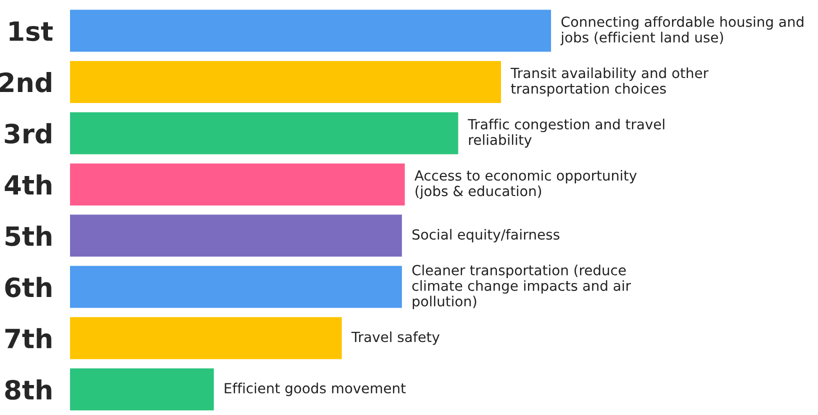 This screenshot has height=415, width=818. I want to click on annotation: Efficient goods movement, so click(315, 389).